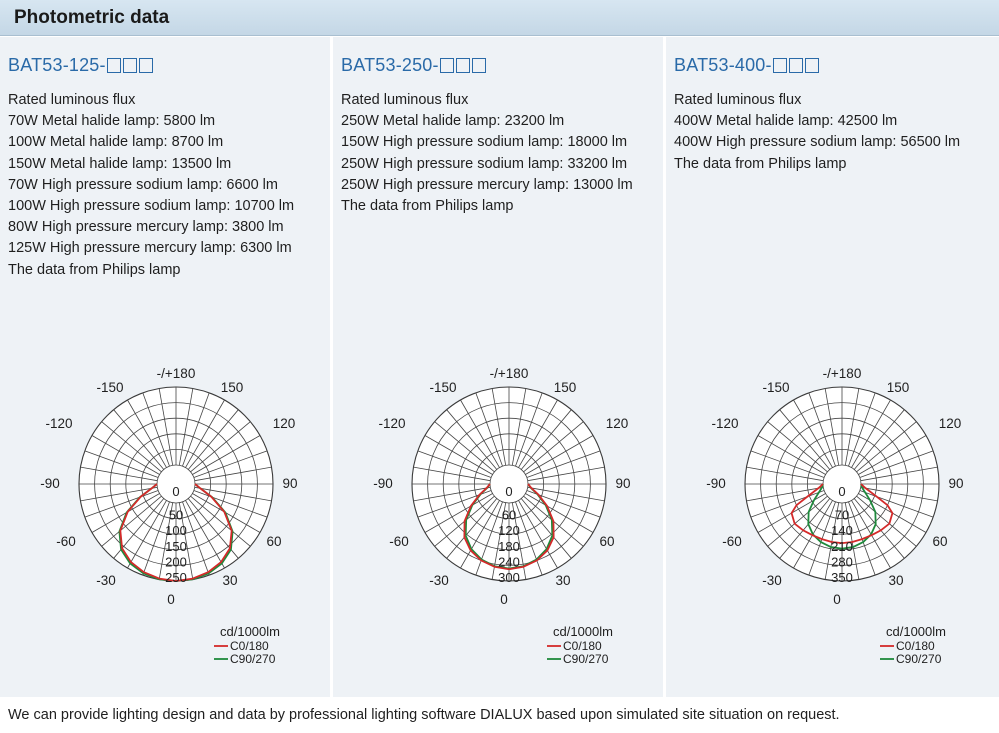  Describe the element at coordinates (176, 577) in the screenshot. I see `radial-value-label: 250` at that location.